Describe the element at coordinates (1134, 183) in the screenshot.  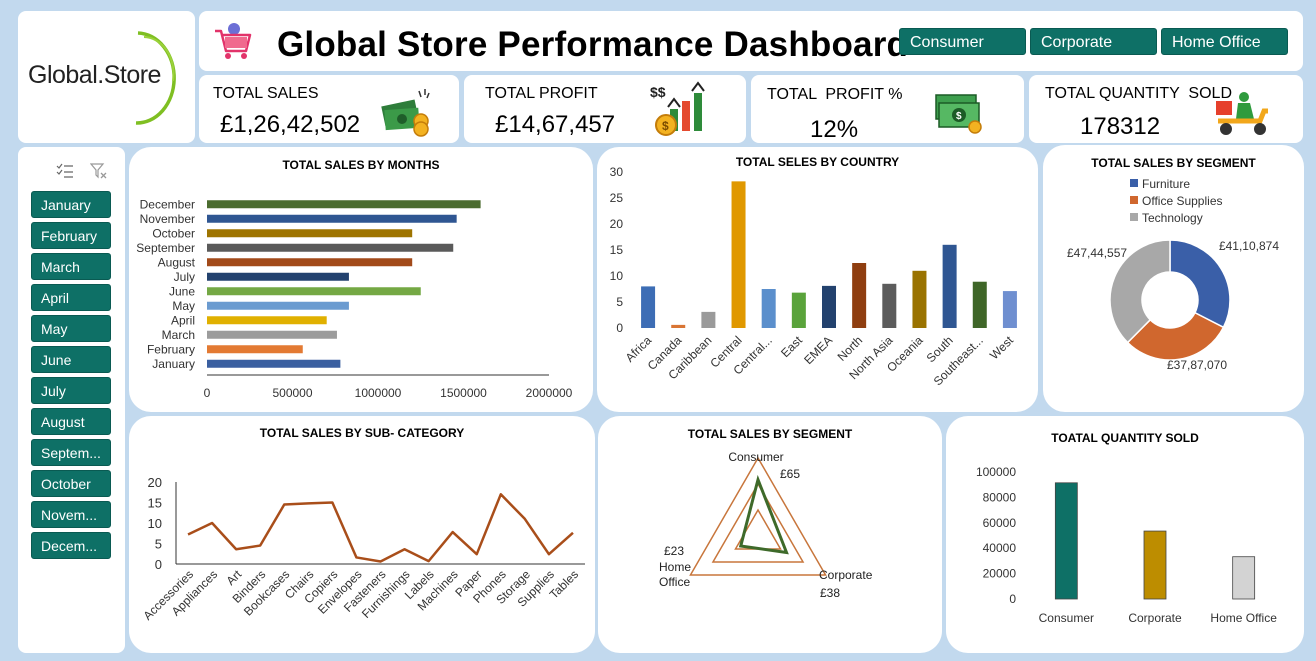
I see `legend-swatch-furniture` at that location.